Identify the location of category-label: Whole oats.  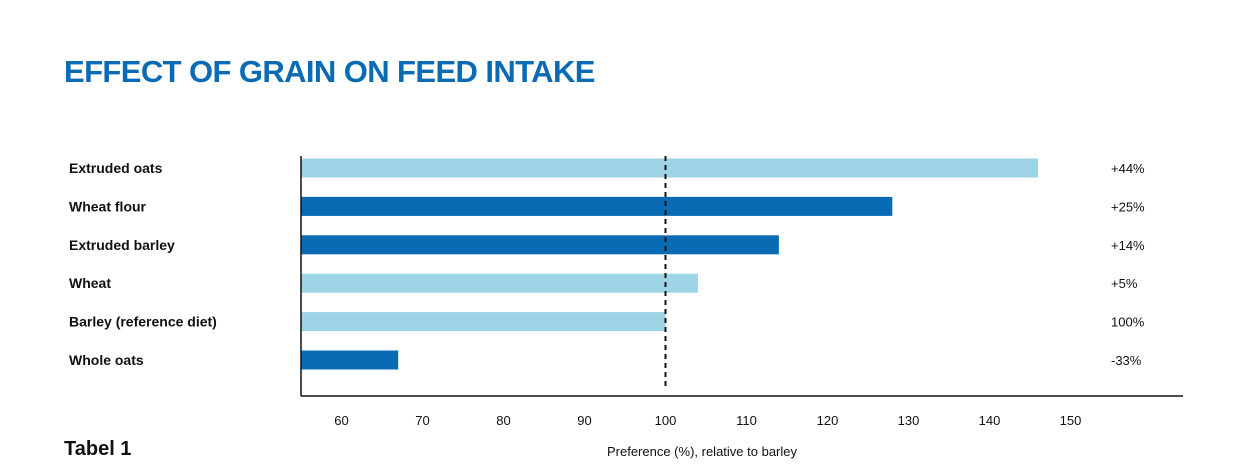
(106, 360).